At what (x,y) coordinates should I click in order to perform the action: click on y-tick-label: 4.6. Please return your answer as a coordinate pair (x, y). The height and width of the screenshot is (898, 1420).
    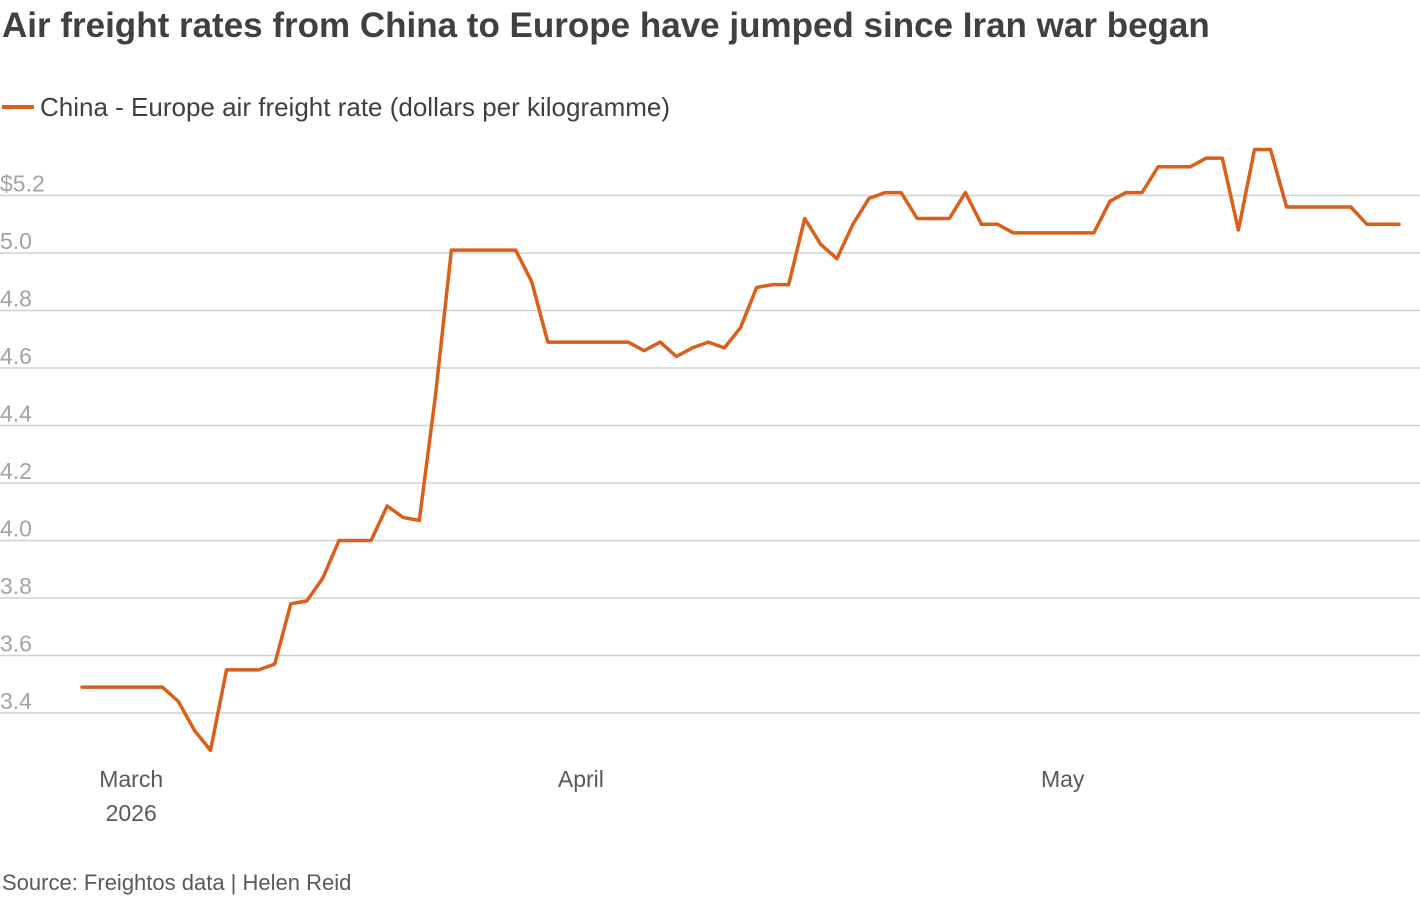
    Looking at the image, I should click on (16, 356).